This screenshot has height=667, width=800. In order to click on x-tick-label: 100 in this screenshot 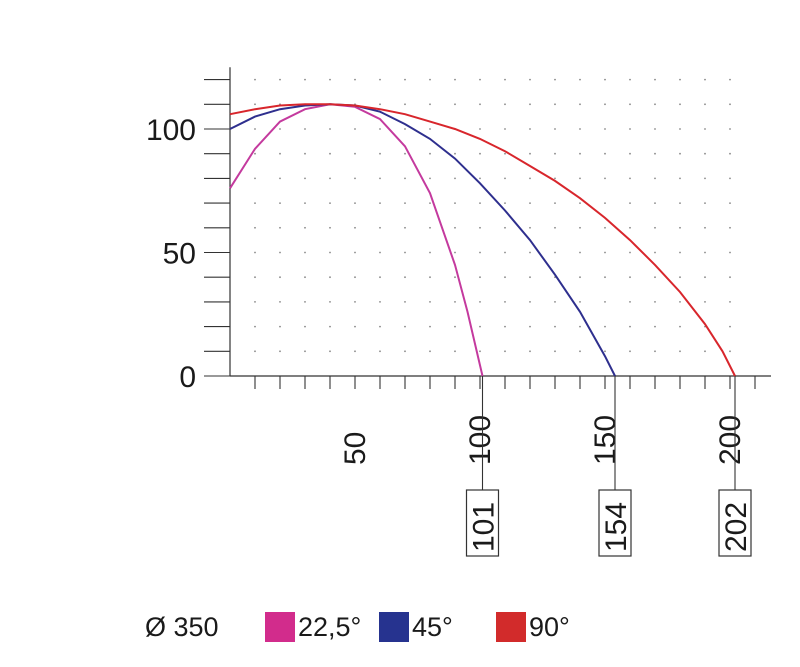, I will do `click(480, 440)`.